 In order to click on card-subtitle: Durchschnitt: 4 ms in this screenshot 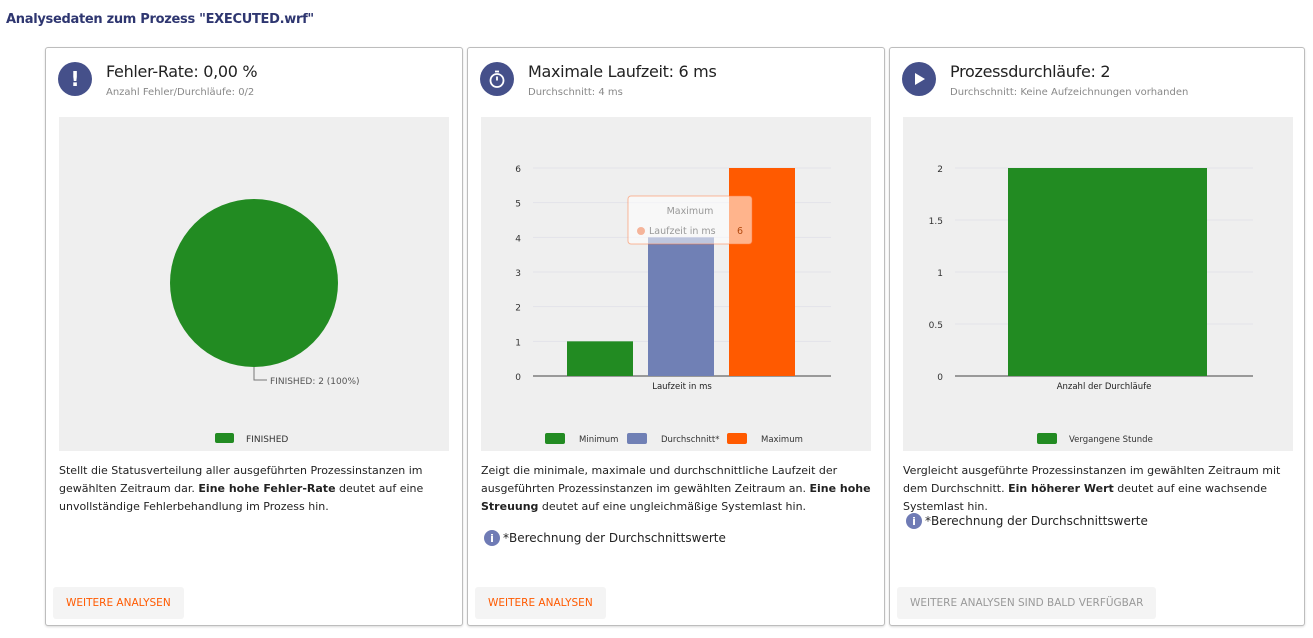, I will do `click(575, 92)`.